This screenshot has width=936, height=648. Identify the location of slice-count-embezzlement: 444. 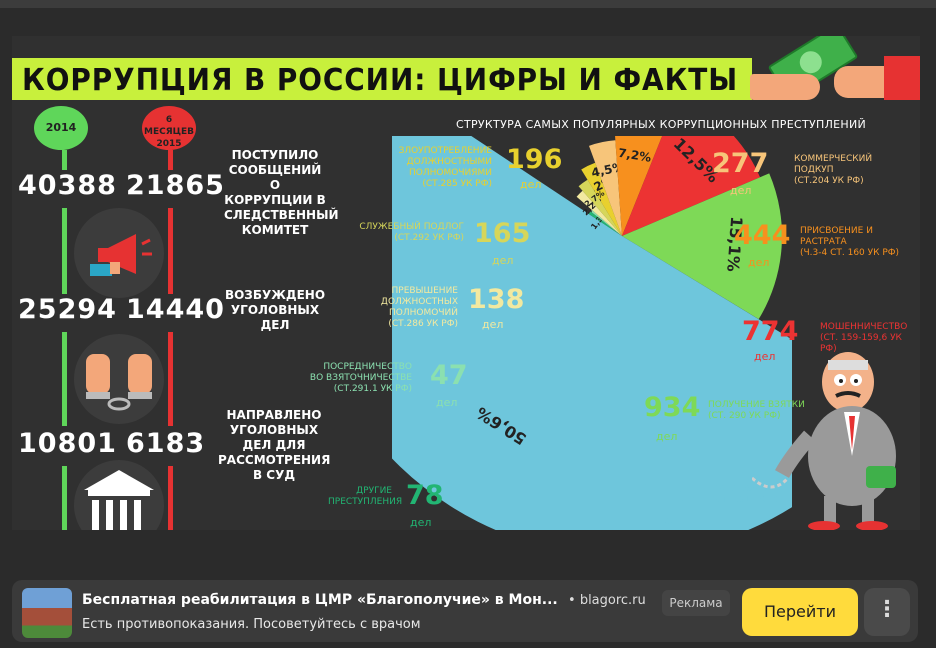
(762, 235).